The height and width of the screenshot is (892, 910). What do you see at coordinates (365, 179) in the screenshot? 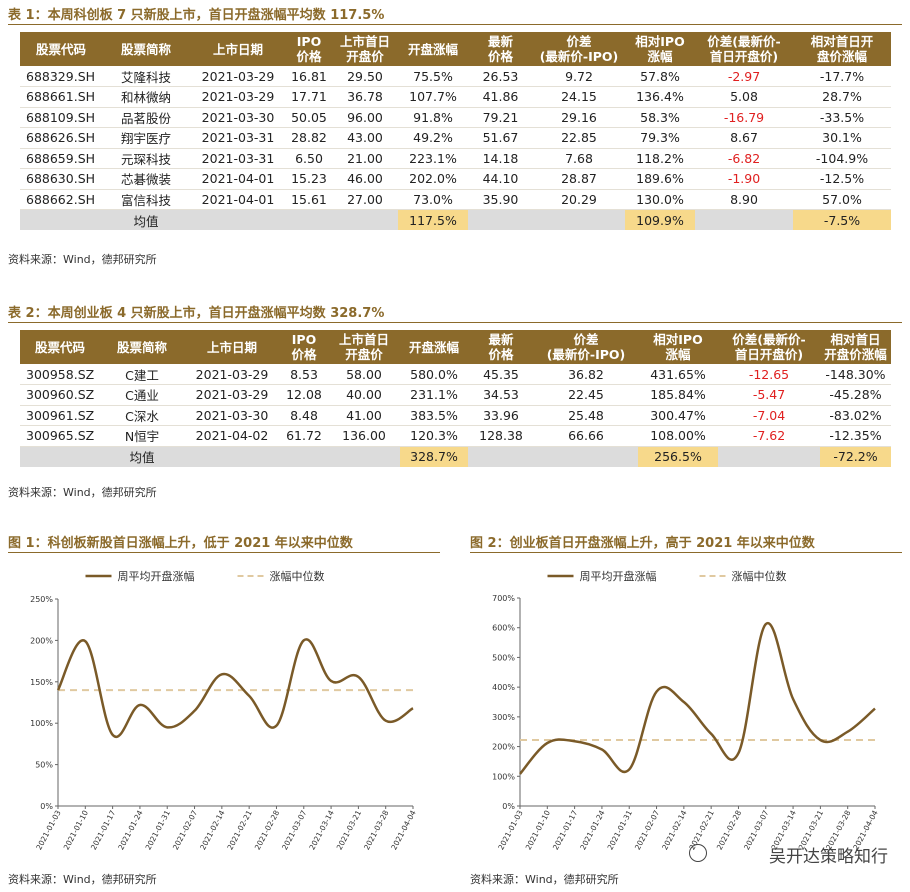
I see `table-cell: 46.00` at bounding box center [365, 179].